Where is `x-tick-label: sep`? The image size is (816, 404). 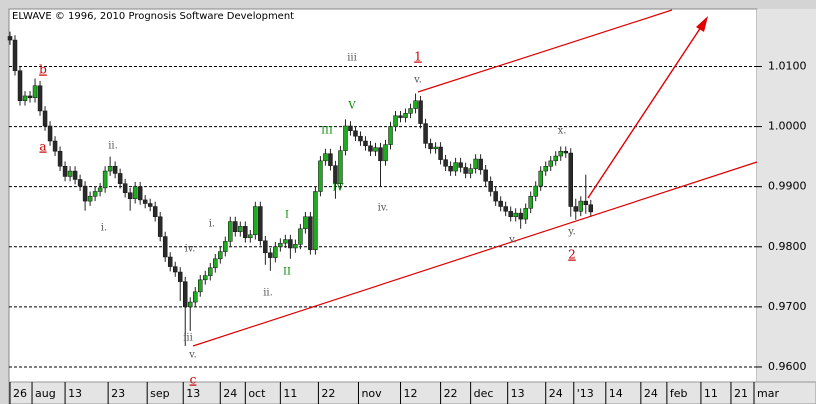
x-tick-label: sep is located at coordinates (159, 393).